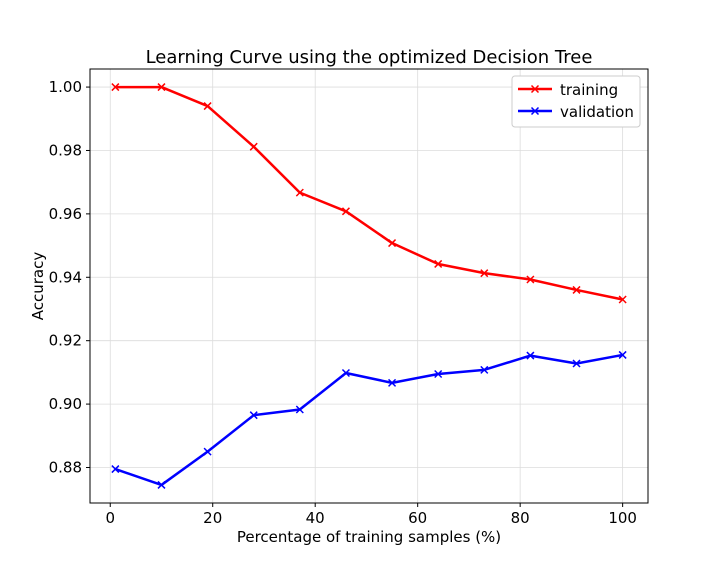 The height and width of the screenshot is (576, 720). Describe the element at coordinates (65, 277) in the screenshot. I see `y-tick-label: 0.94` at that location.